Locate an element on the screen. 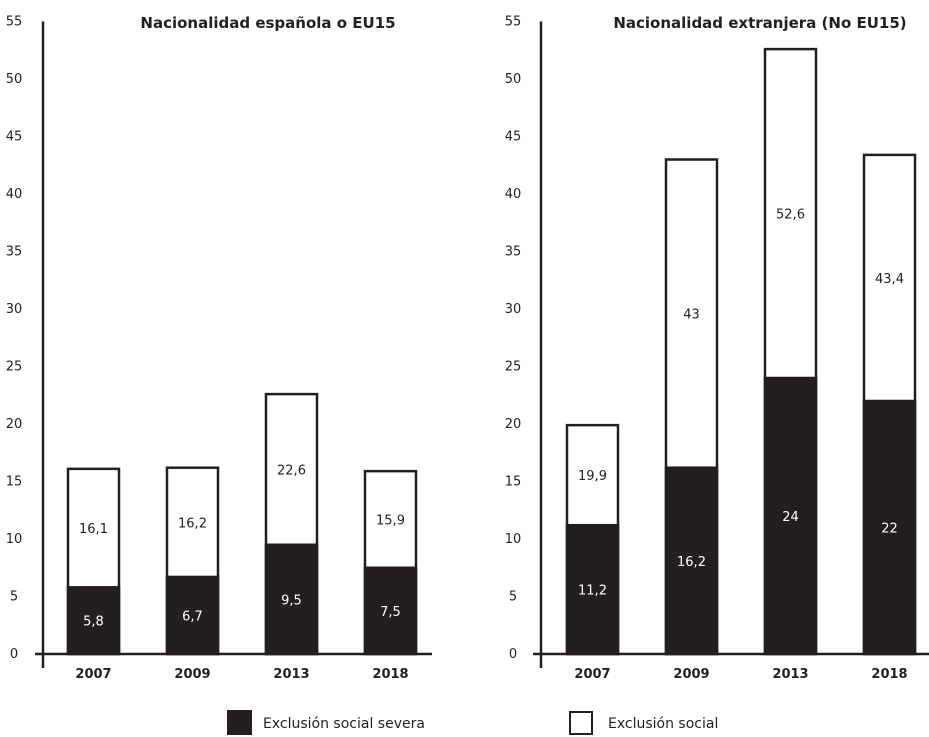 Image resolution: width=929 pixels, height=737 pixels. data-label-exclusion-social: 22,6 is located at coordinates (291, 470).